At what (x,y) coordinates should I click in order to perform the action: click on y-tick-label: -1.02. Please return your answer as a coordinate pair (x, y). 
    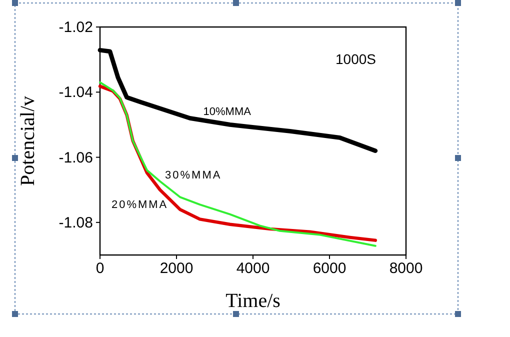
    Looking at the image, I should click on (75, 27).